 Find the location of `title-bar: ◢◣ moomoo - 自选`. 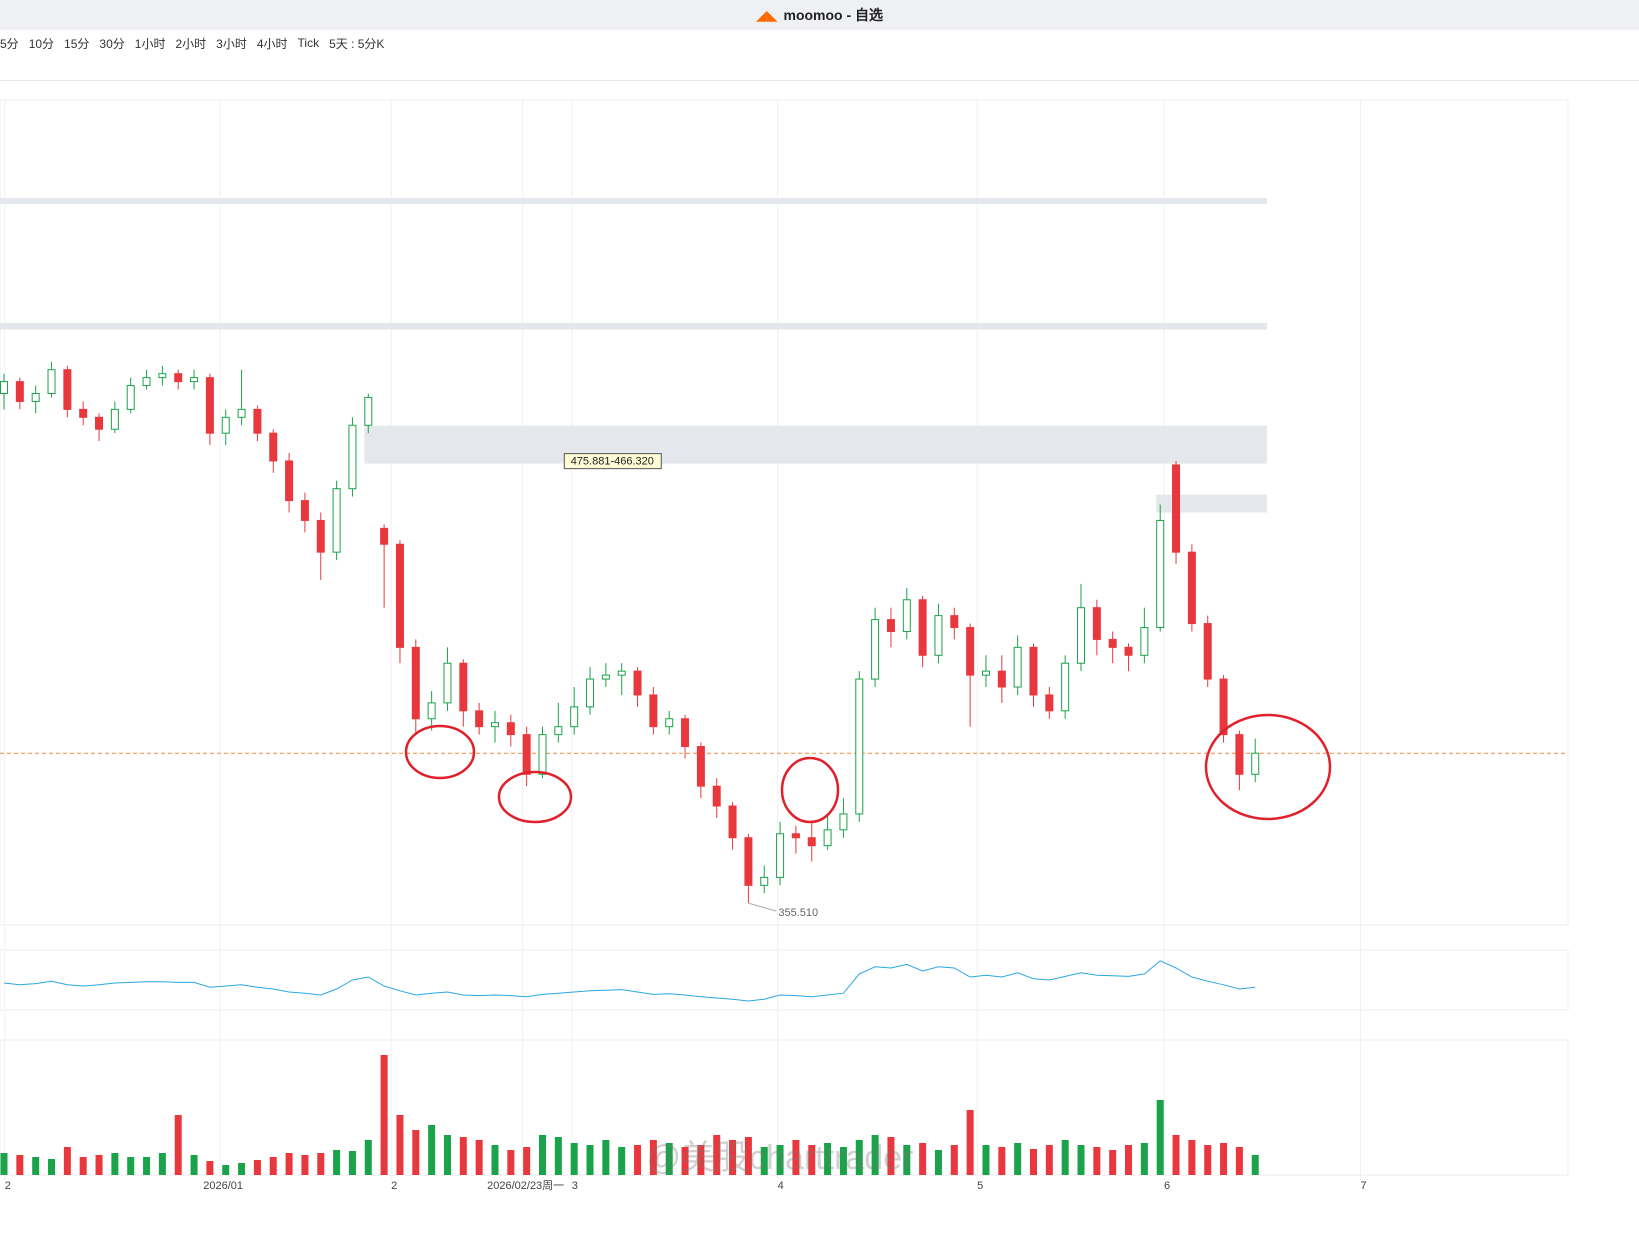

title-bar: ◢◣ moomoo - 自选 is located at coordinates (819, 15).